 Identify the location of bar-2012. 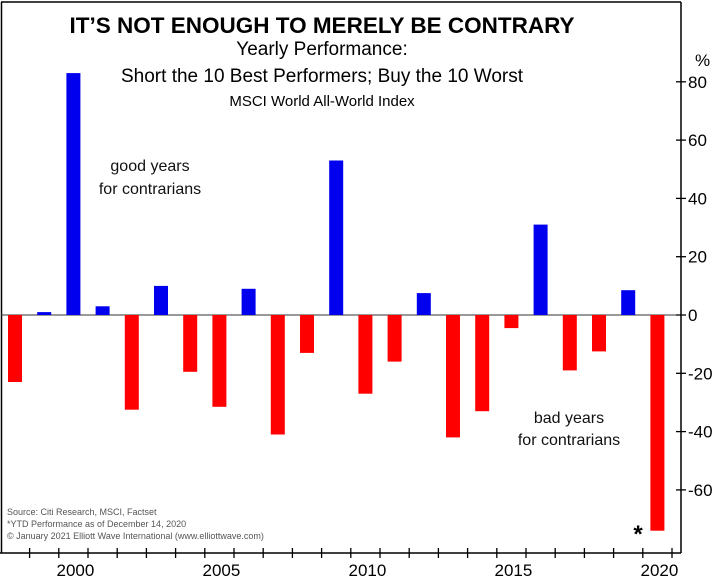
(423, 304).